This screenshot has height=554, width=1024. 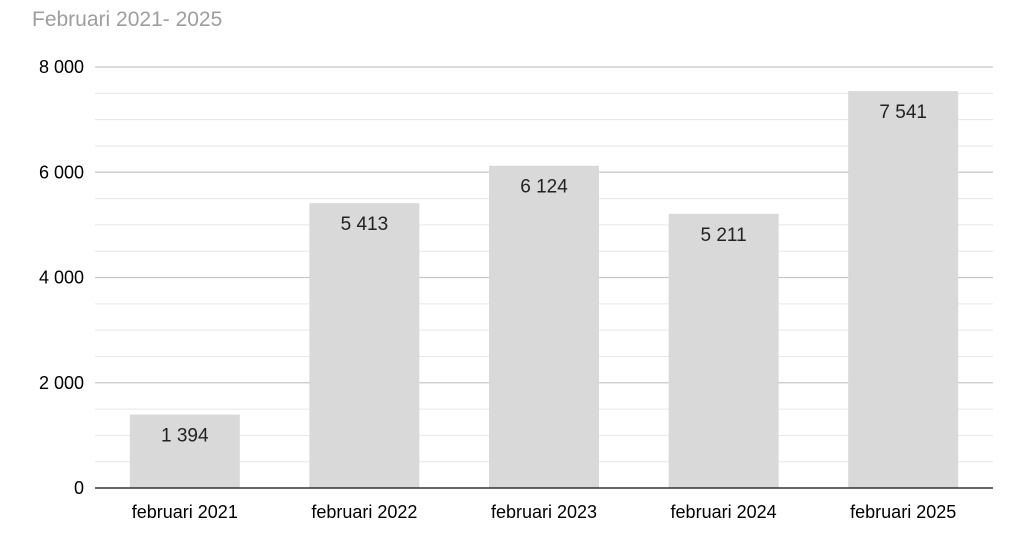 I want to click on y-axis-ticks: 0 2 000 4 000 6 000 8 000, so click(x=61, y=277).